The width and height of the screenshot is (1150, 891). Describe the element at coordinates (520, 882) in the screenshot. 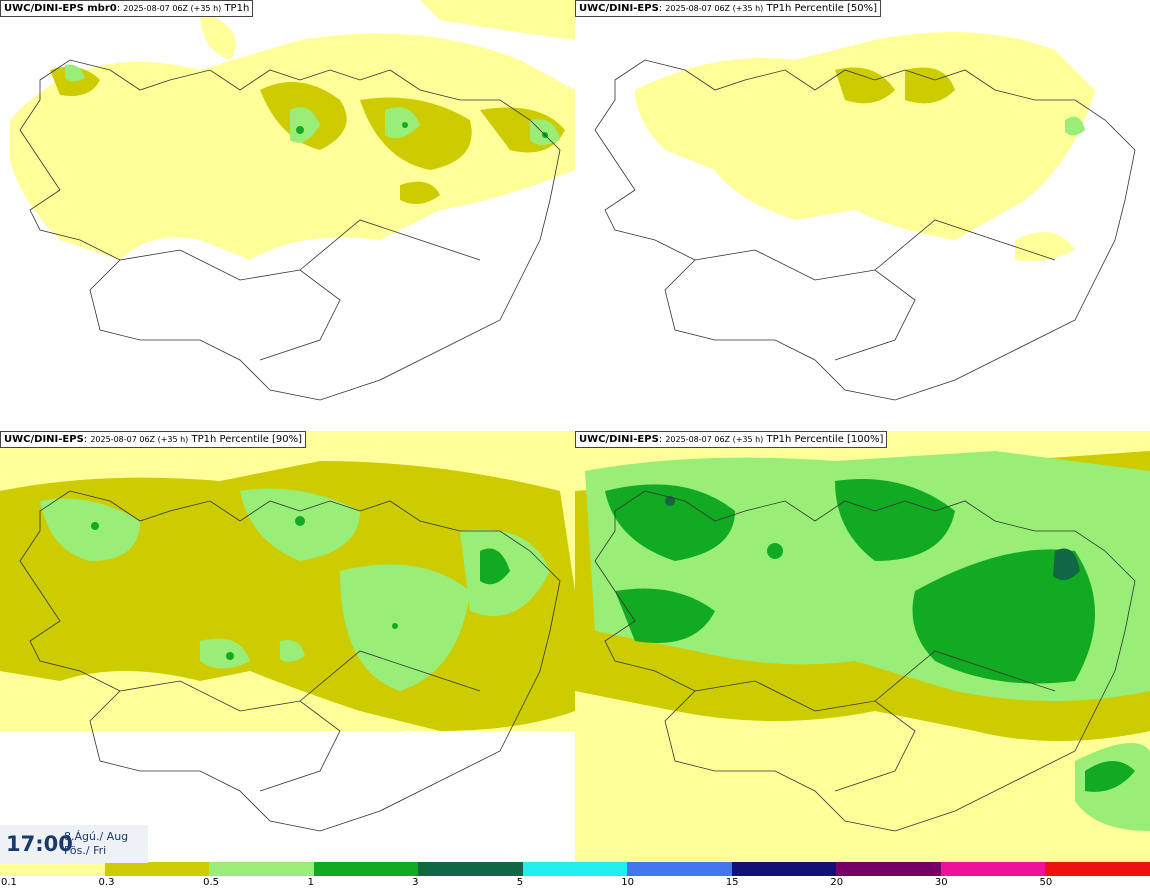

I see `colorbar-tick-label: 5` at that location.